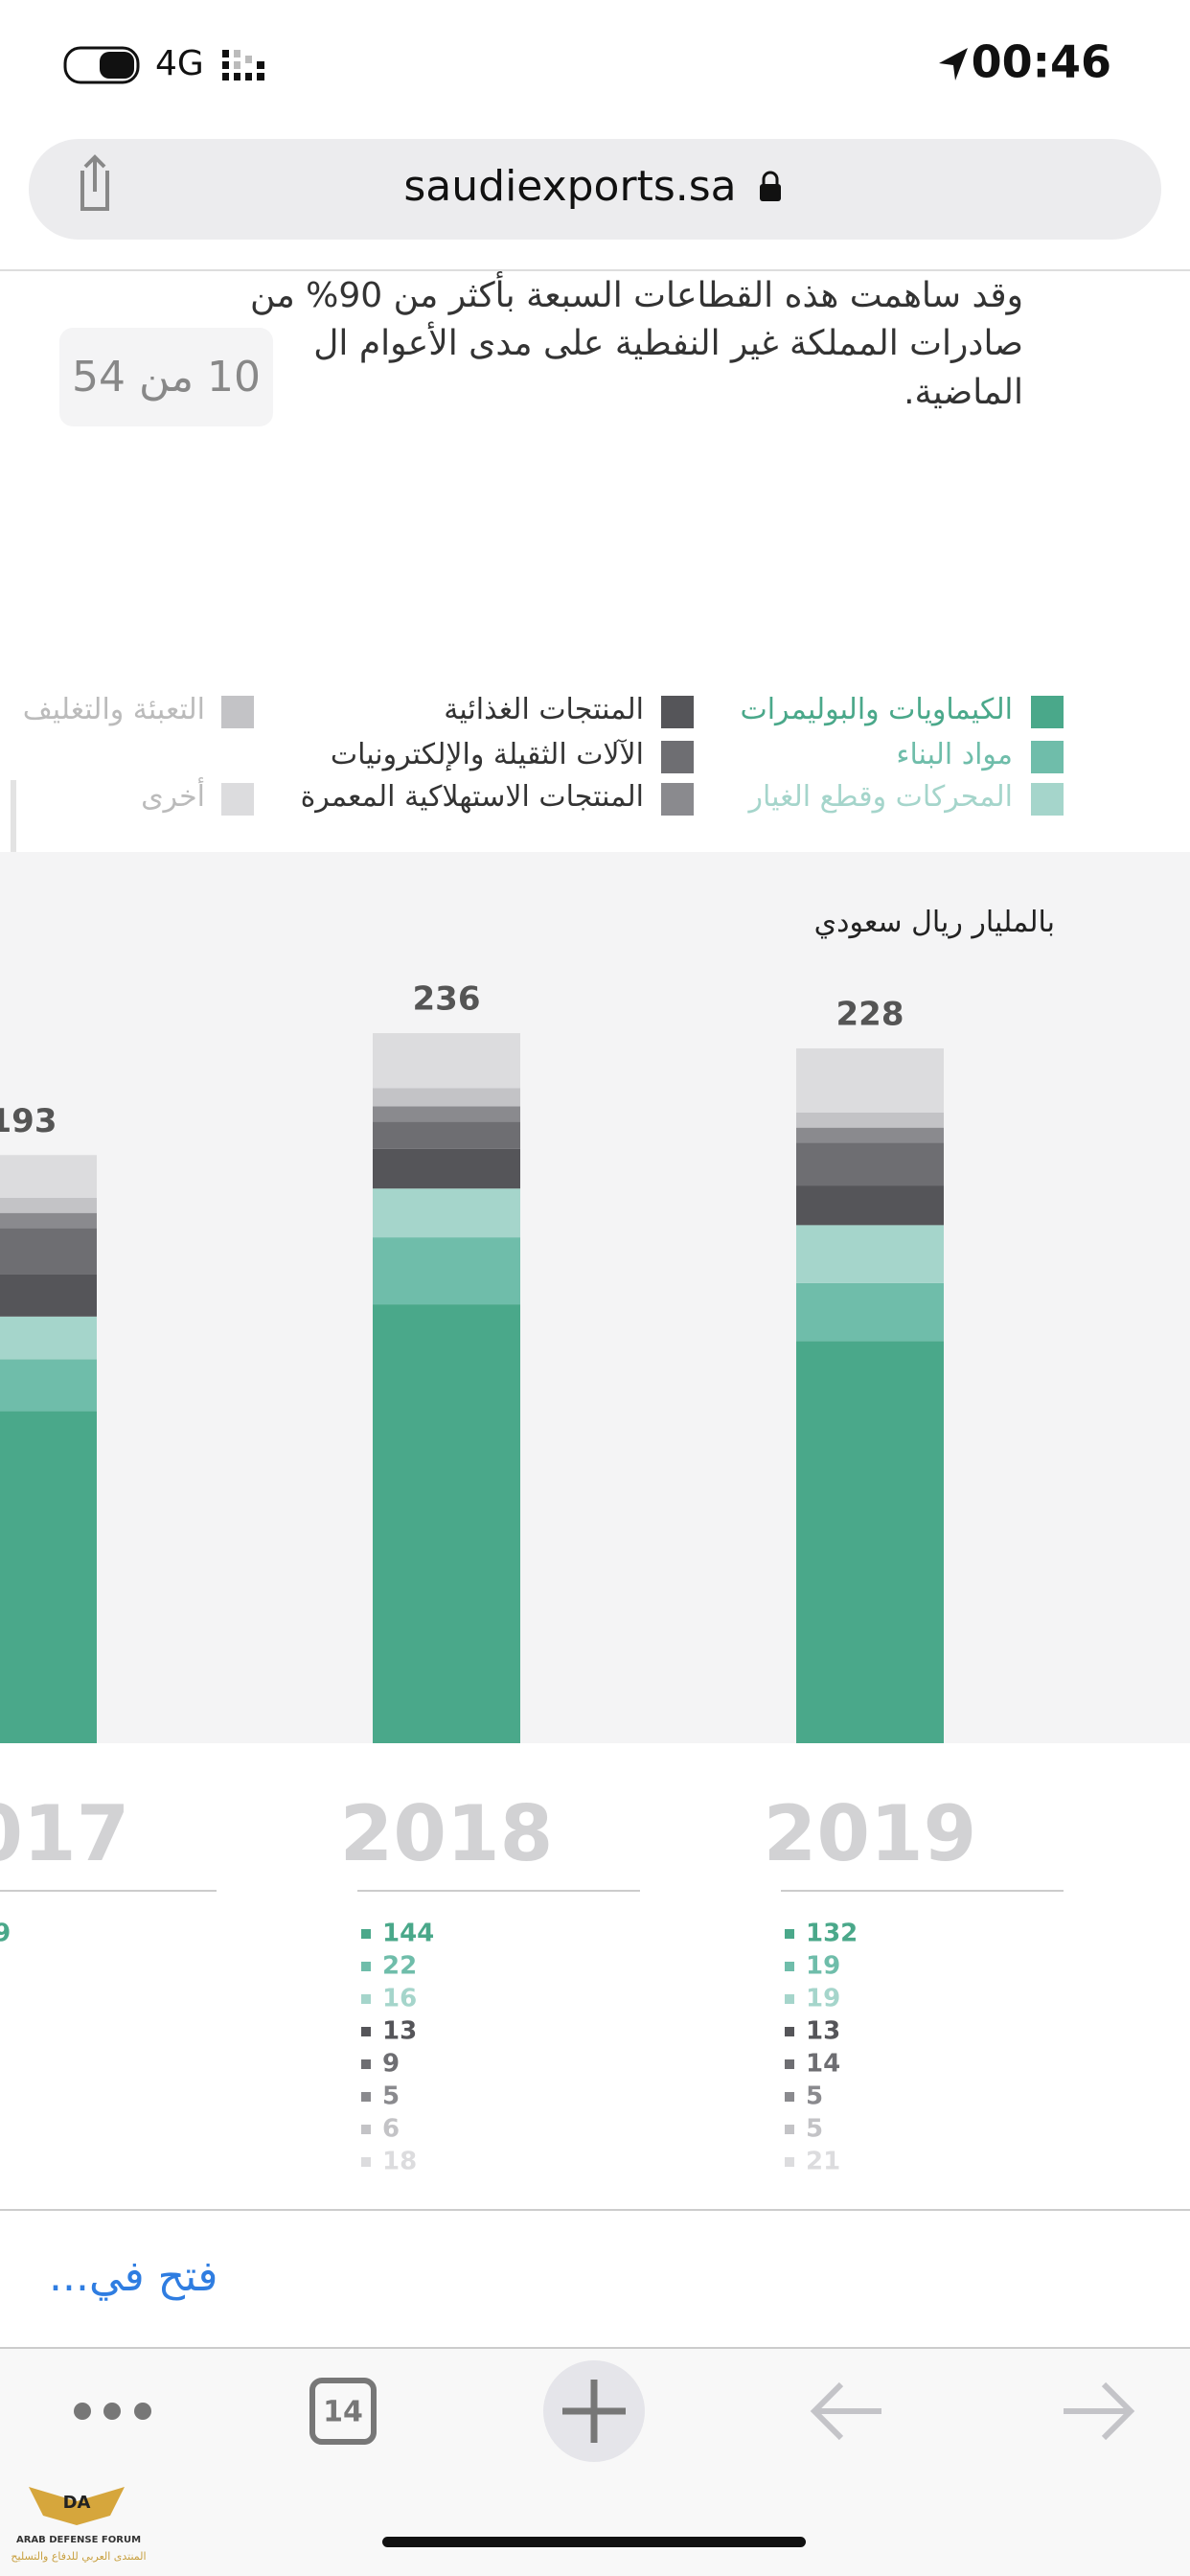 The height and width of the screenshot is (2576, 1190). Describe the element at coordinates (955, 754) in the screenshot. I see `legend-label: مواد البناء` at that location.